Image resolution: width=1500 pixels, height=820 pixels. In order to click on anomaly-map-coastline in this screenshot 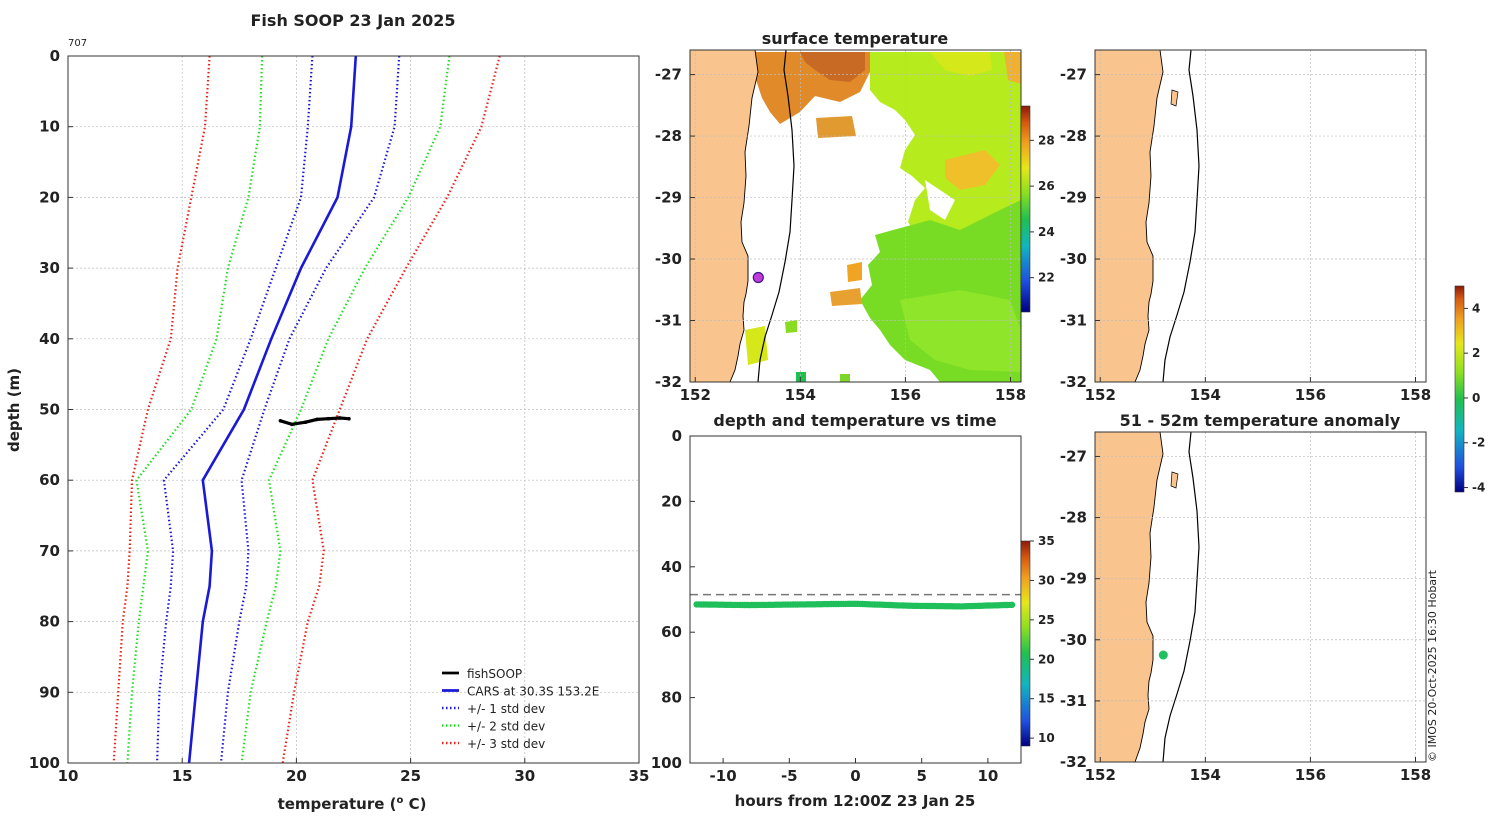, I will do `click(1149, 597)`.